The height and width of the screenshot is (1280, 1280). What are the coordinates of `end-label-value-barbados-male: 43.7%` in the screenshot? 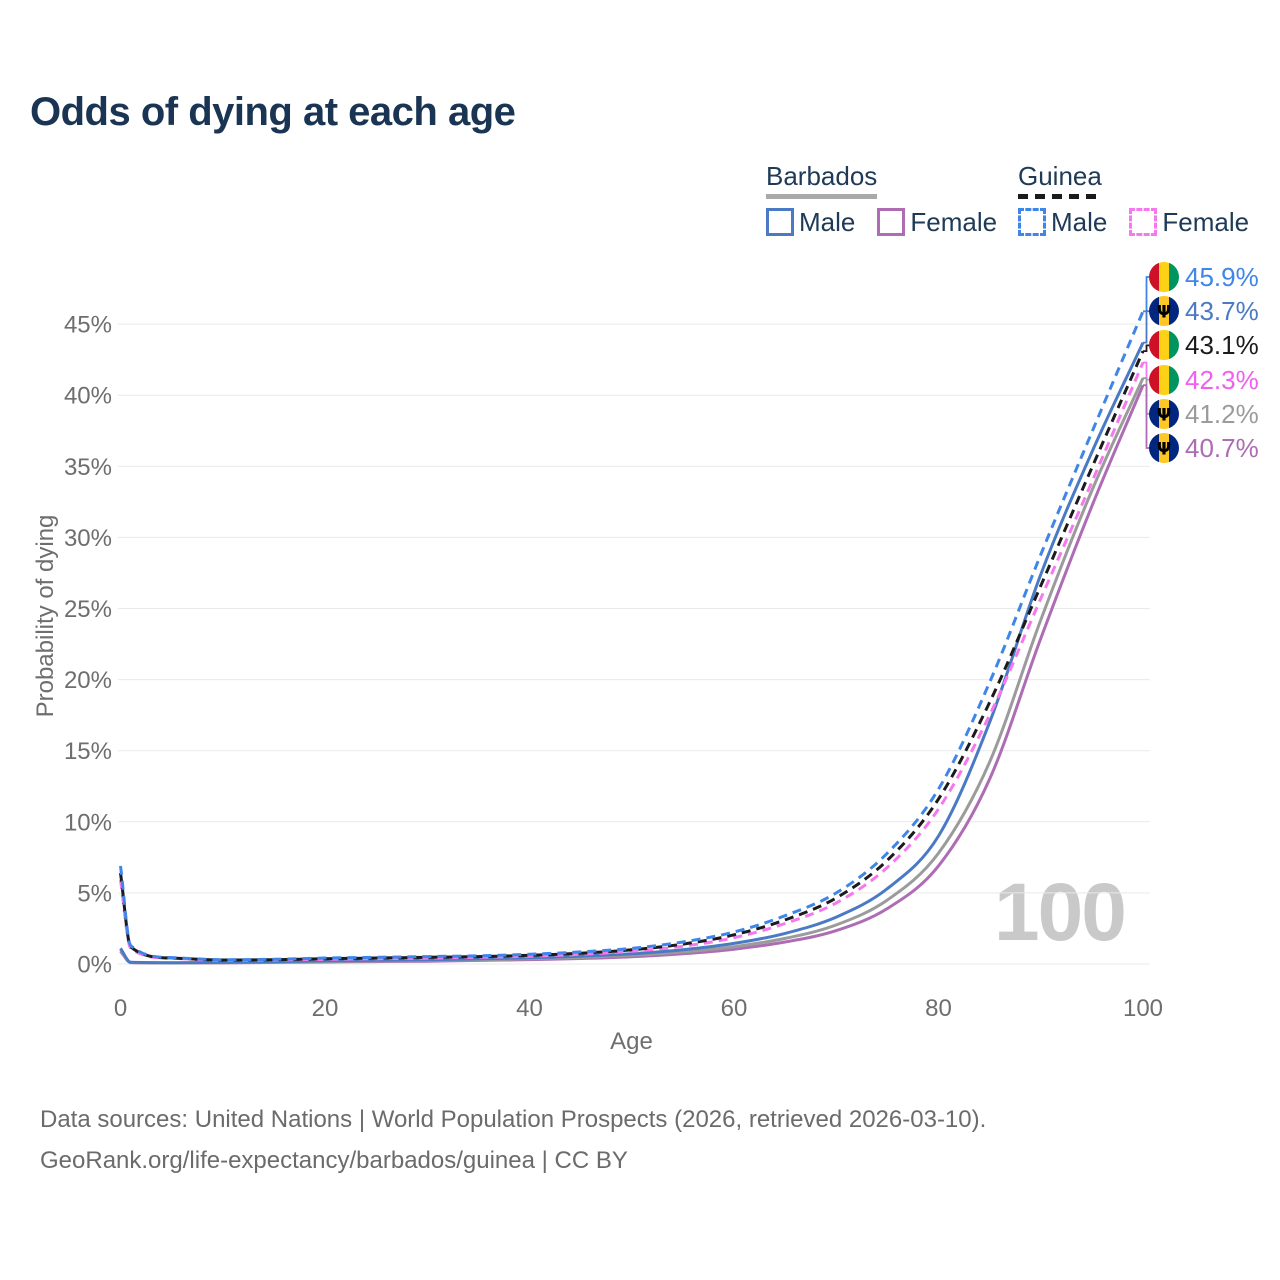 It's located at (1222, 311).